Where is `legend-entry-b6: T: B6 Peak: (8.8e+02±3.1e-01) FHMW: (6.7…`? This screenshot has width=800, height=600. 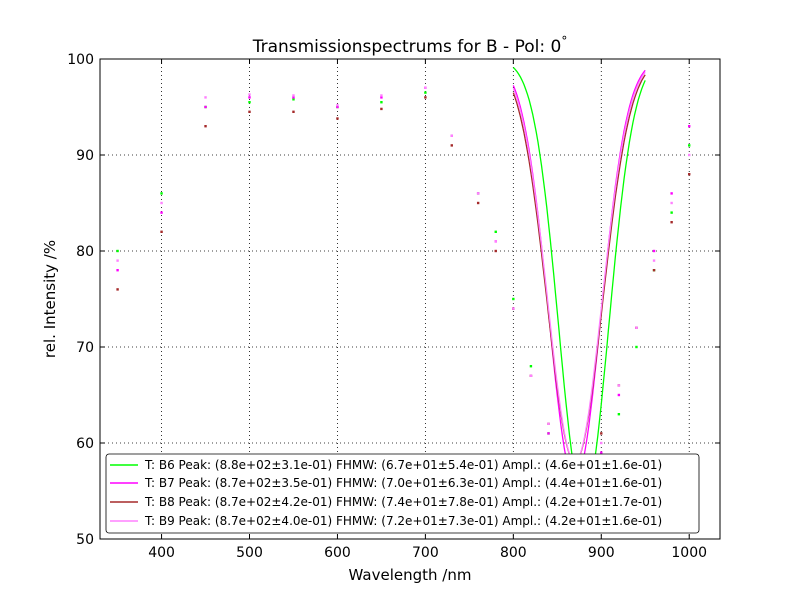
legend-entry-b6: T: B6 Peak: (8.8e+02±3.1e-01) FHMW: (6.7… is located at coordinates (386, 465).